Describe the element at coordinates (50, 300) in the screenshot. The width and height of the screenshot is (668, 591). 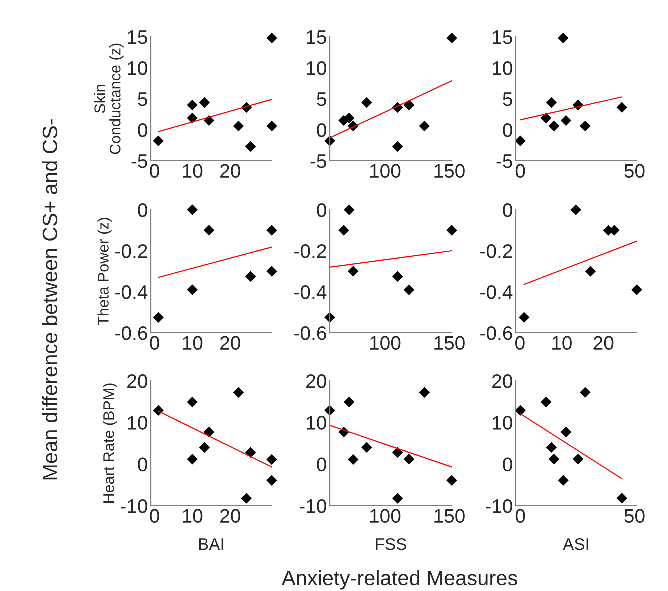
I see `text: Mean difference between CS+ and CS-` at that location.